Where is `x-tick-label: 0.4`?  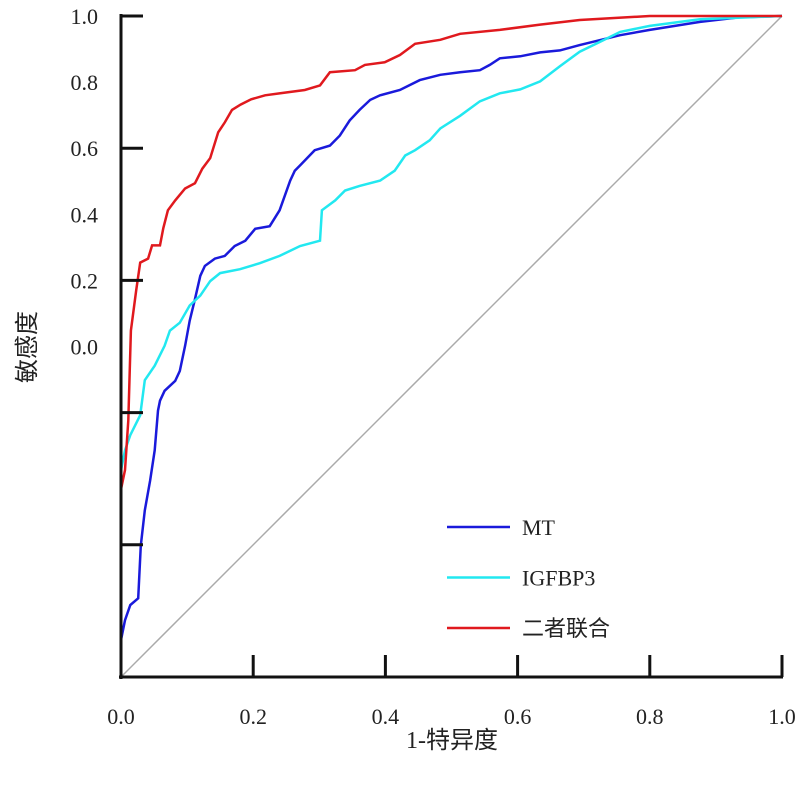
x-tick-label: 0.4 is located at coordinates (386, 716).